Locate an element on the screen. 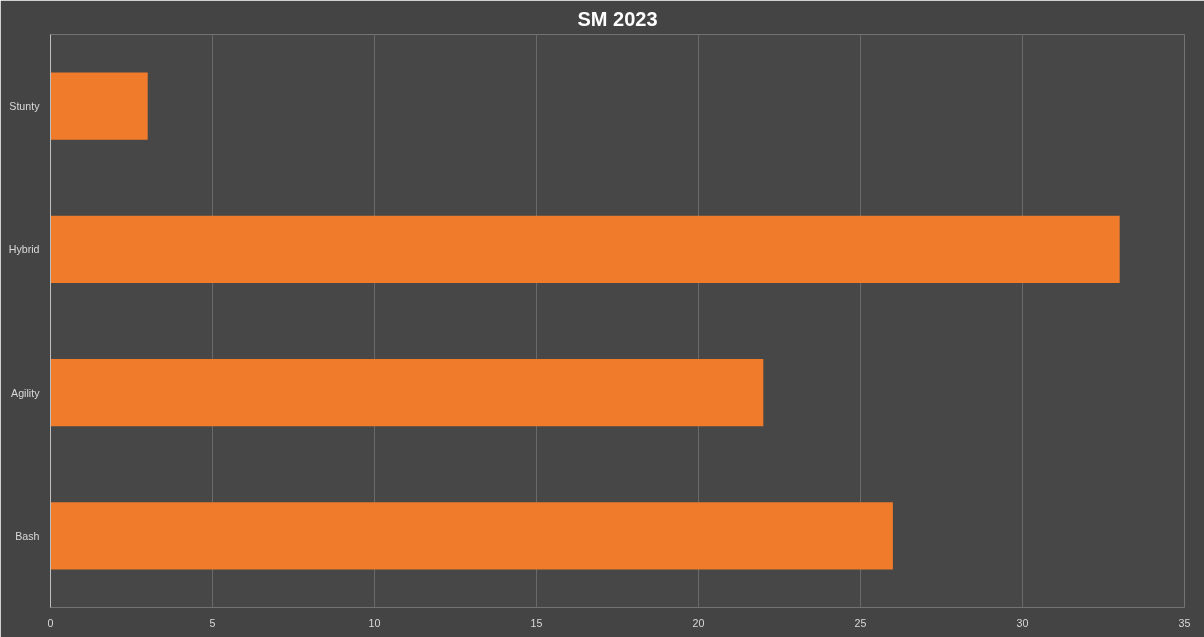 The image size is (1204, 637). y-tick-label: Hybrid is located at coordinates (24, 249).